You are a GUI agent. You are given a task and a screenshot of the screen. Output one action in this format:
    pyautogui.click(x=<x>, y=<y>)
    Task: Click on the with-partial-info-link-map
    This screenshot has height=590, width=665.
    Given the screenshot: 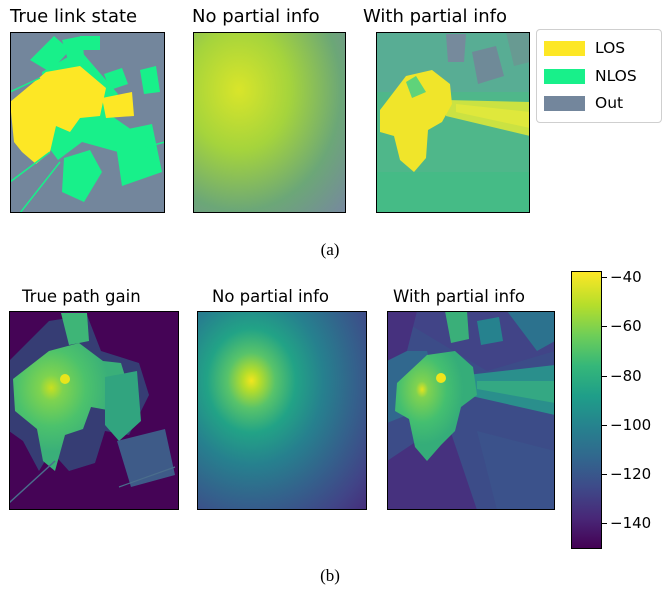 What is the action you would take?
    pyautogui.click(x=453, y=122)
    